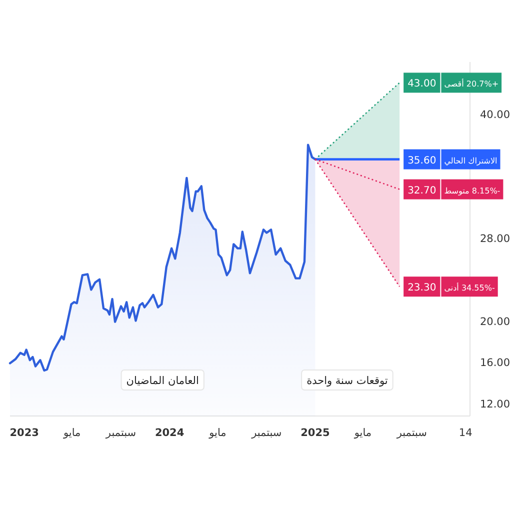 The width and height of the screenshot is (520, 520). Describe the element at coordinates (471, 83) in the screenshot. I see `text: +20.7% أقصى` at that location.